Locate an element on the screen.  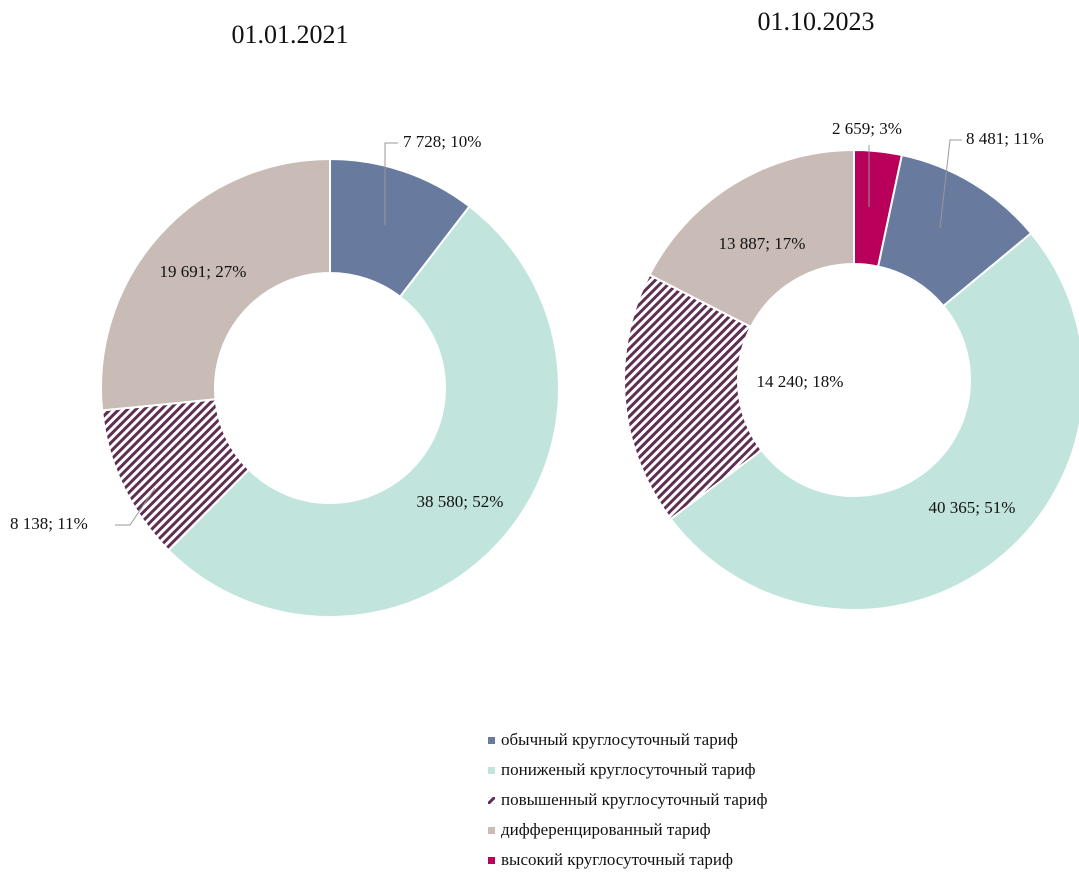
data-label: 38 580; 52% is located at coordinates (460, 501).